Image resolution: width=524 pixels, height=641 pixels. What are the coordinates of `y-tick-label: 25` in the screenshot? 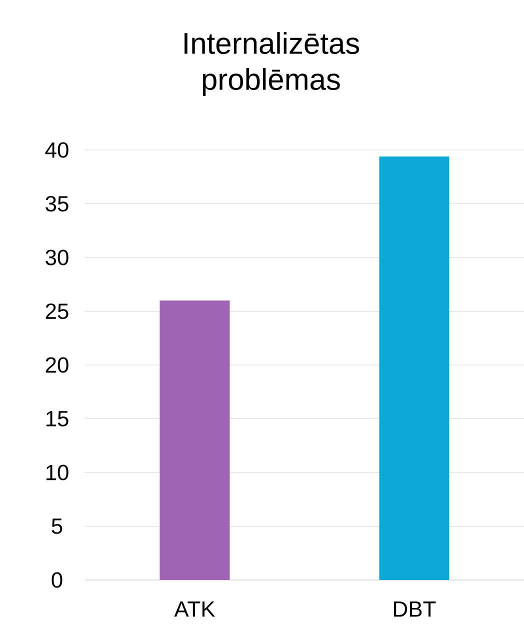 It's located at (57, 311).